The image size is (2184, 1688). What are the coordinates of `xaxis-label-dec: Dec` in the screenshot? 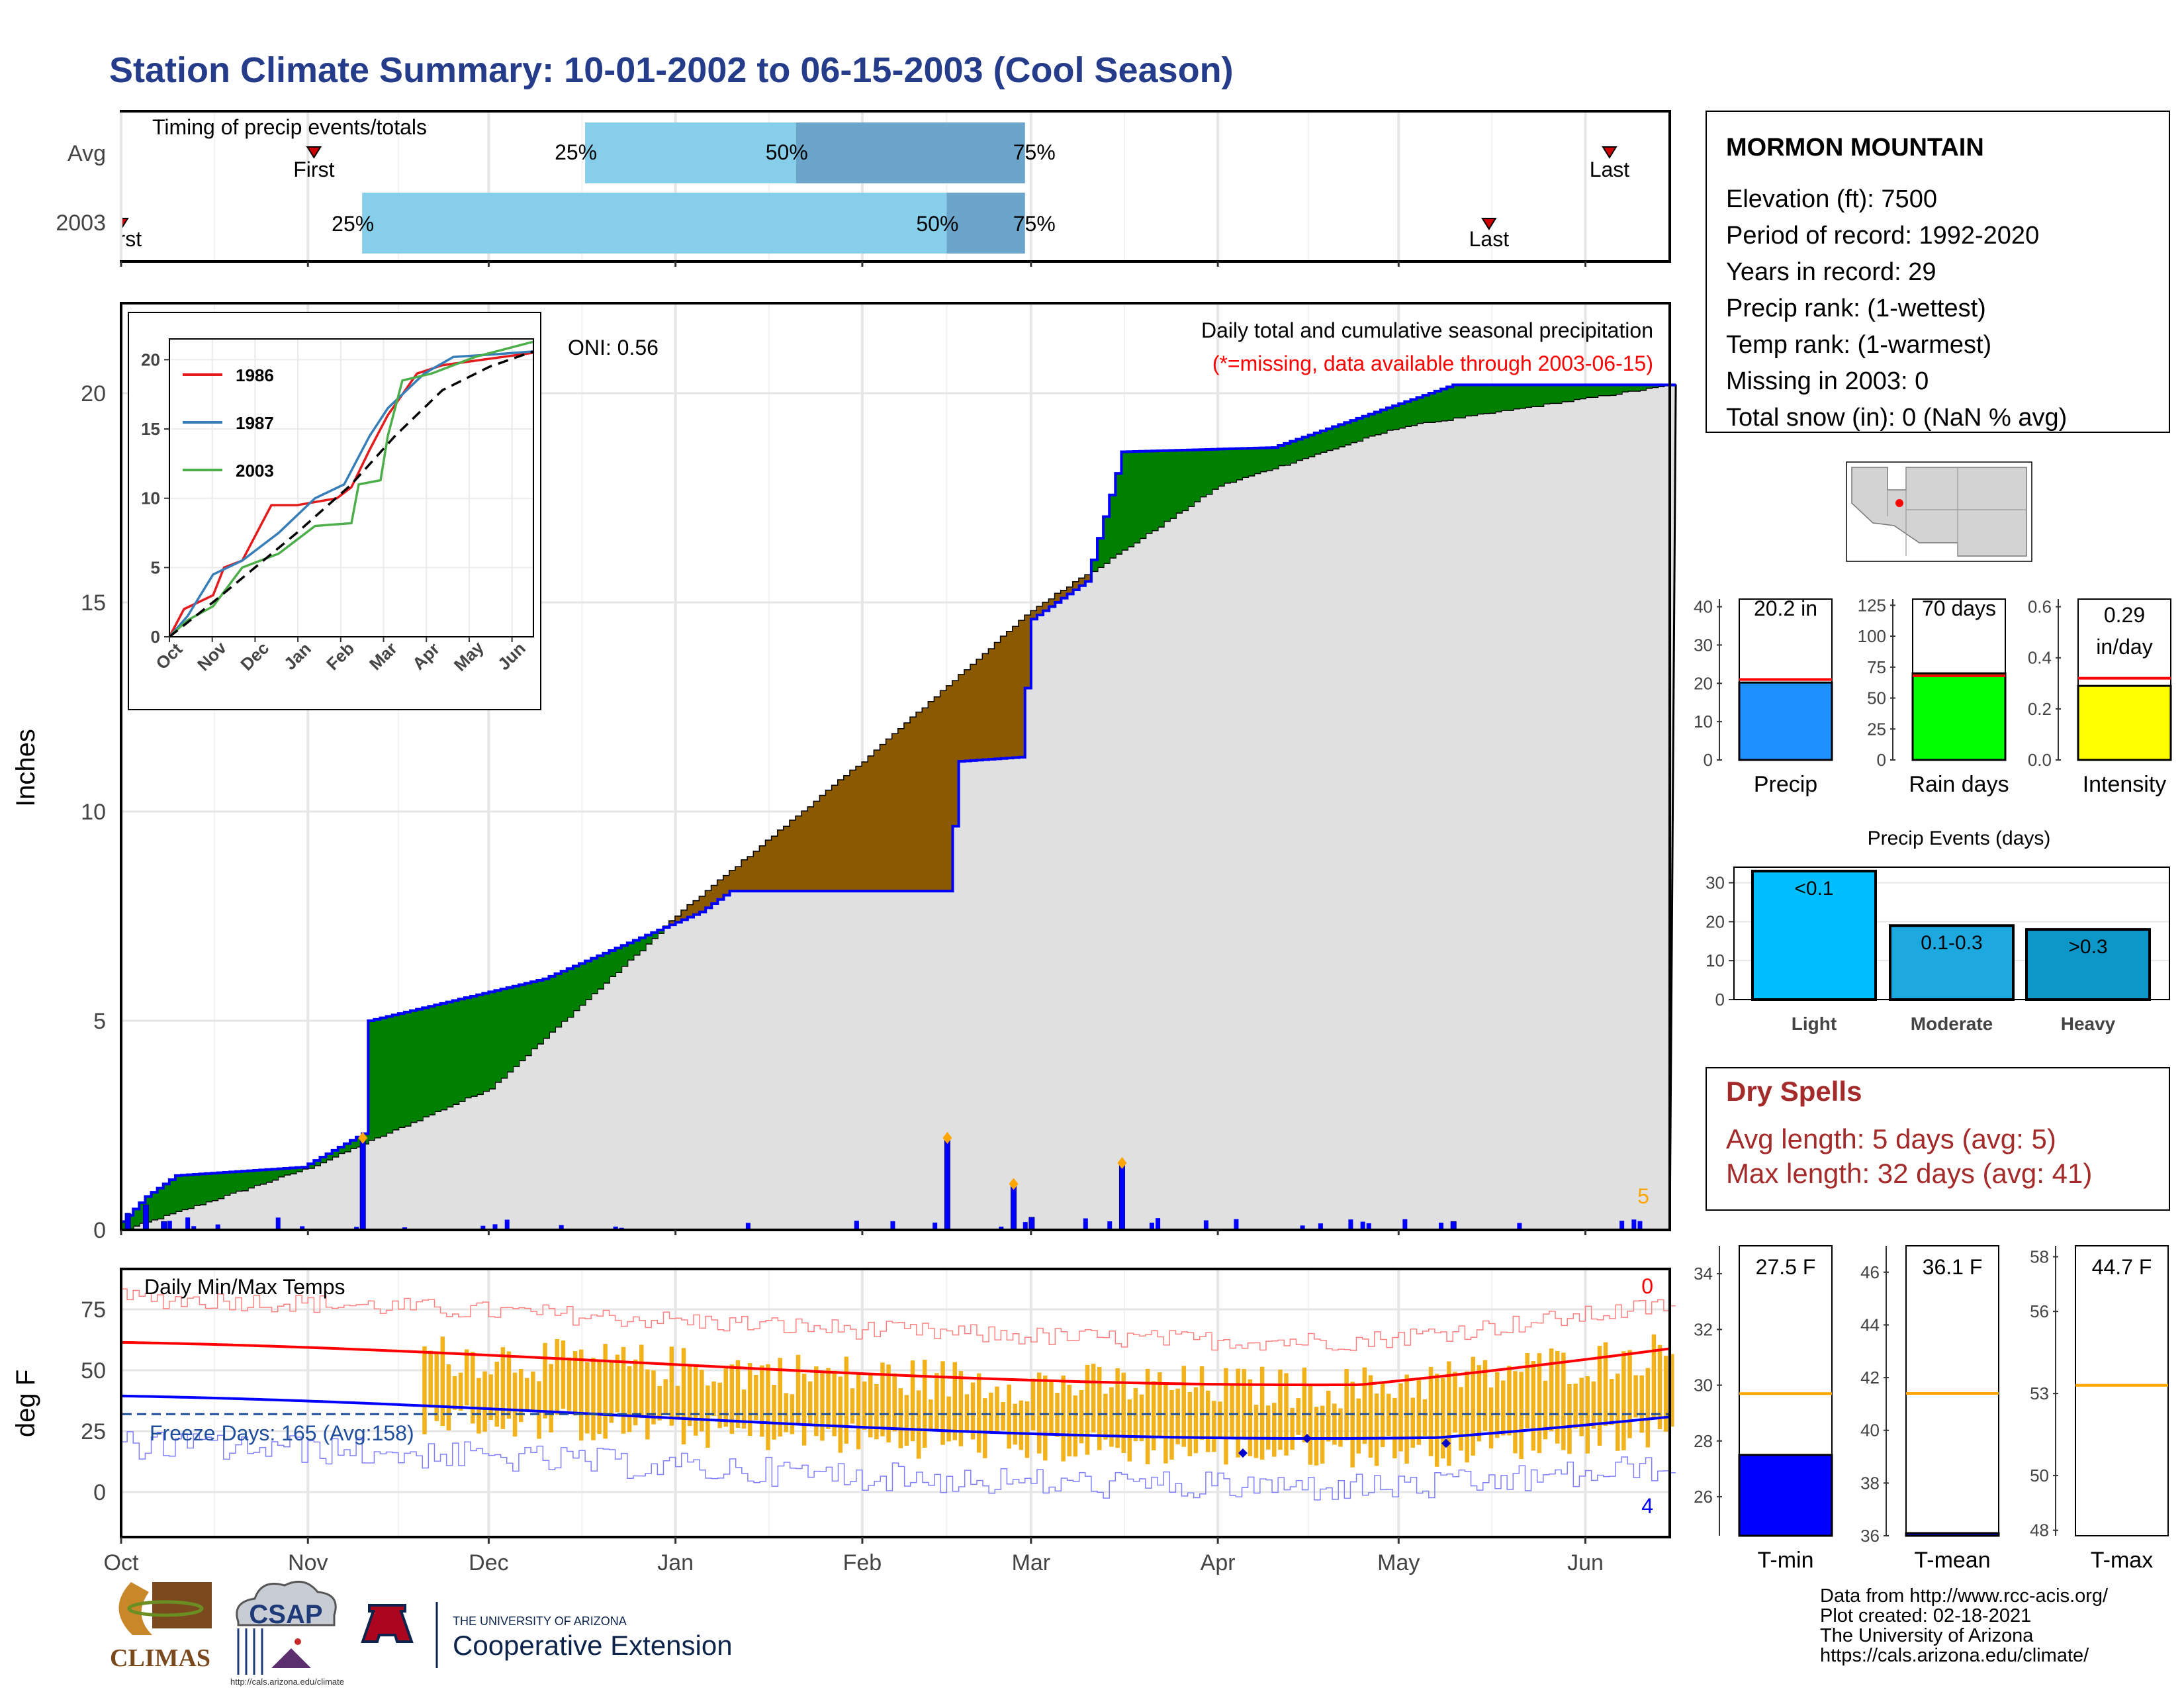 It's located at (488, 1562).